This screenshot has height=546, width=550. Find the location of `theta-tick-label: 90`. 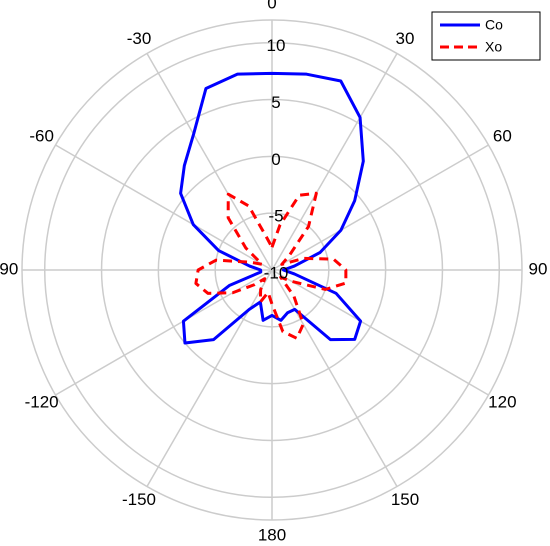

theta-tick-label: 90 is located at coordinates (538, 268).